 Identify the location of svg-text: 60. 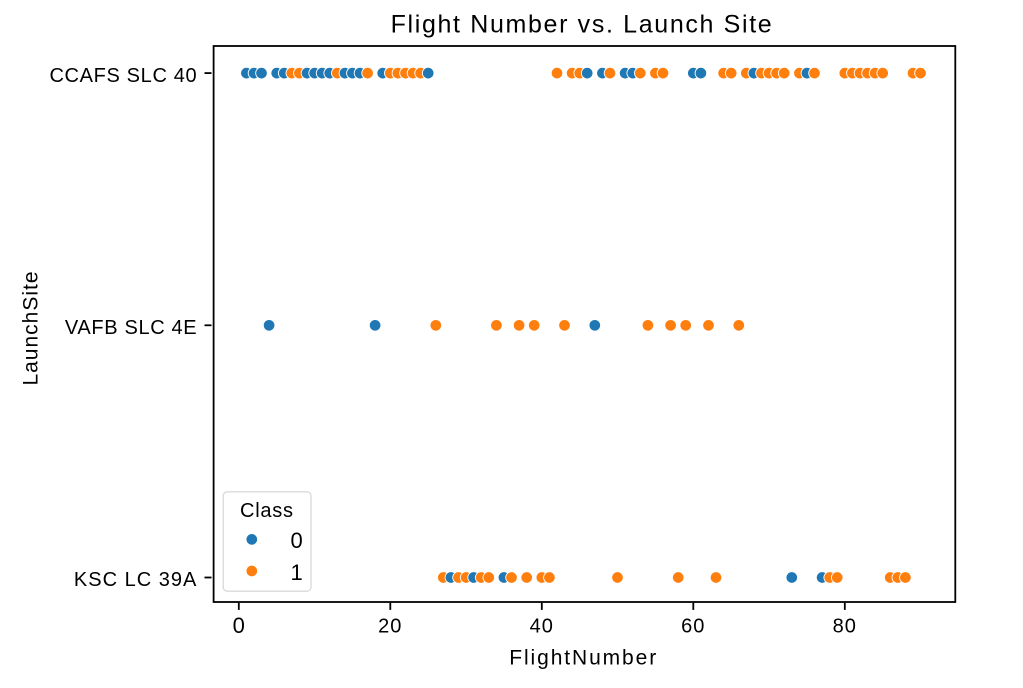
(693, 627).